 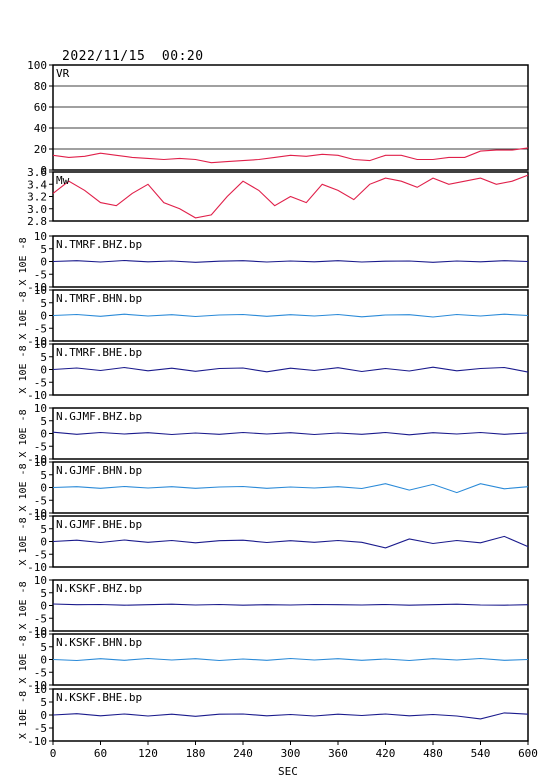 I want to click on x-tick-label: 480, so click(x=433, y=753).